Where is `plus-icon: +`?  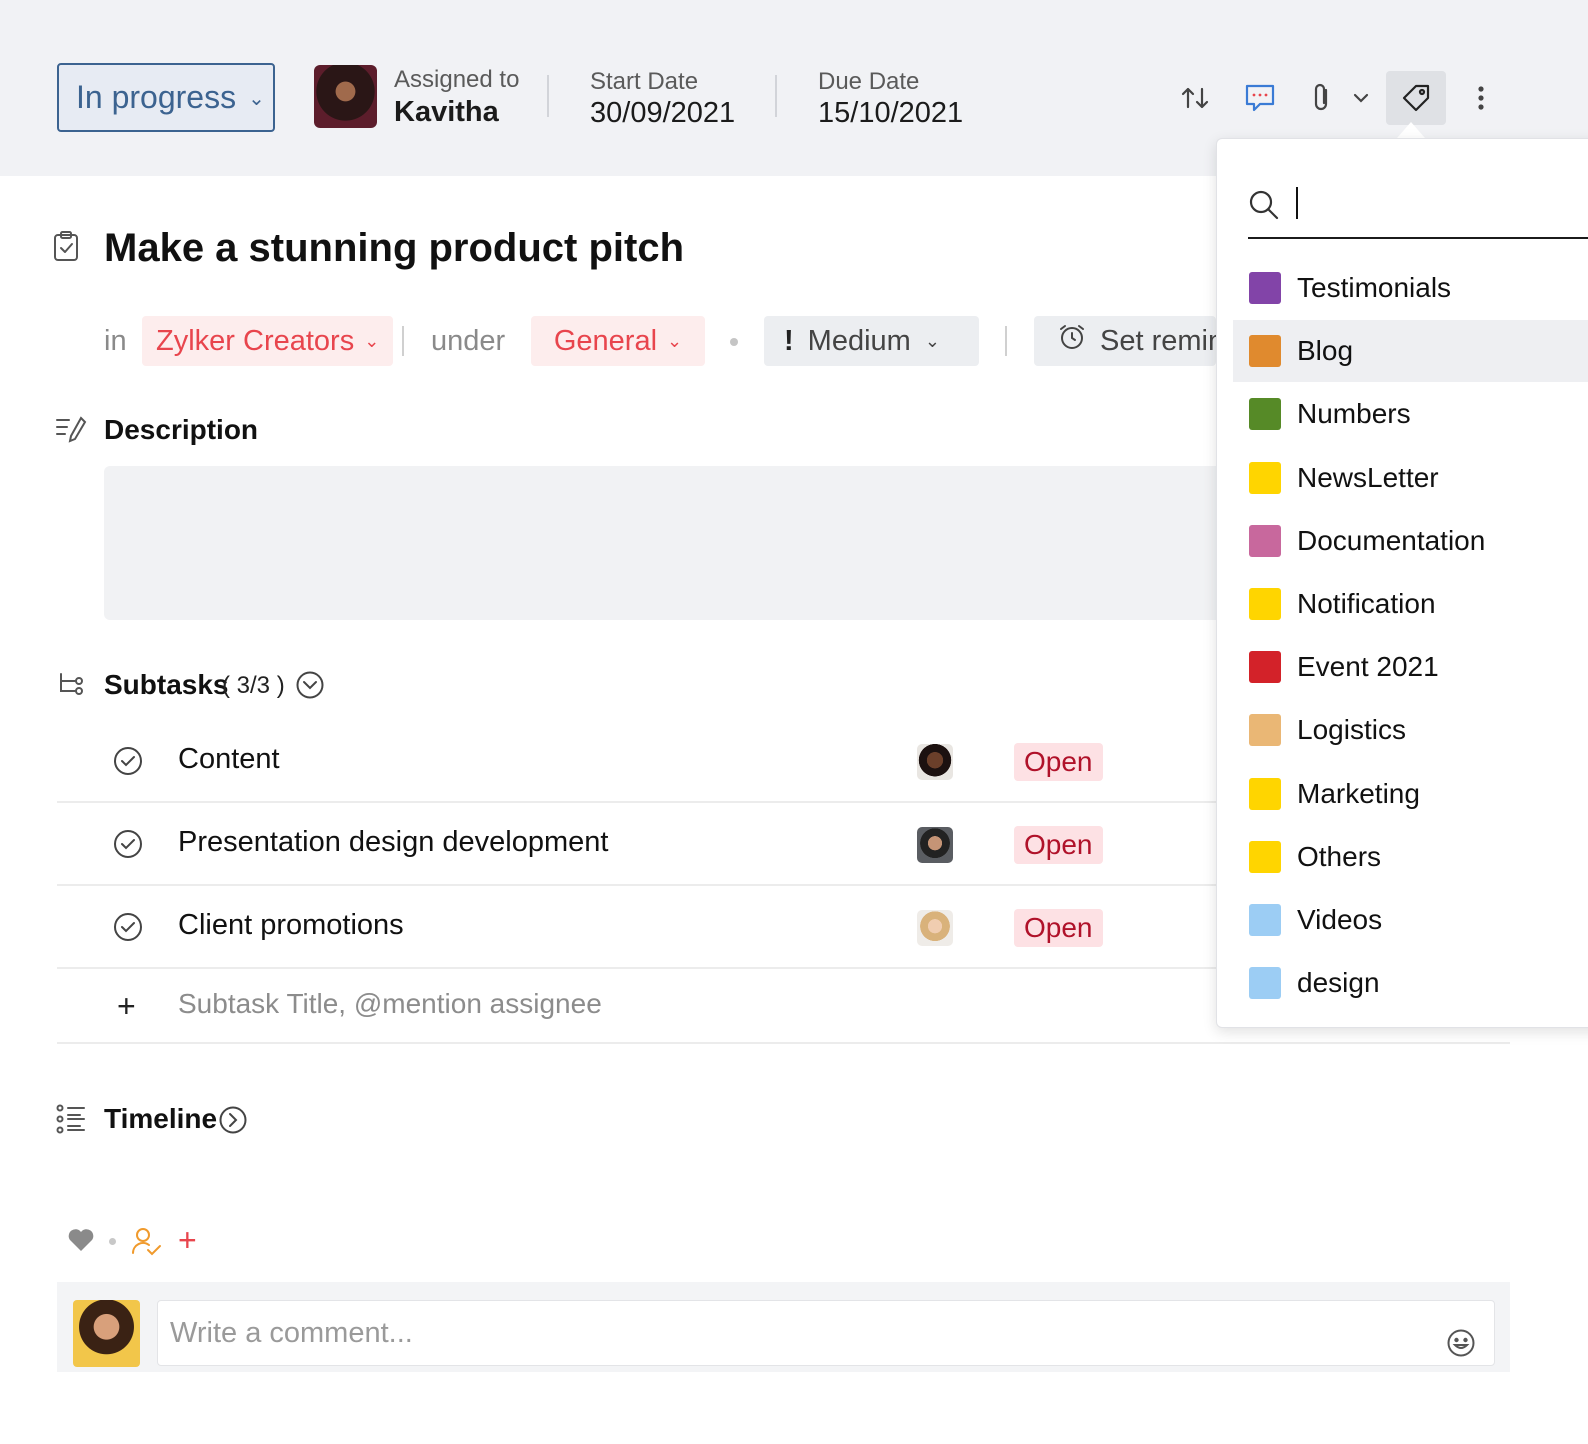 plus-icon: + is located at coordinates (126, 1006).